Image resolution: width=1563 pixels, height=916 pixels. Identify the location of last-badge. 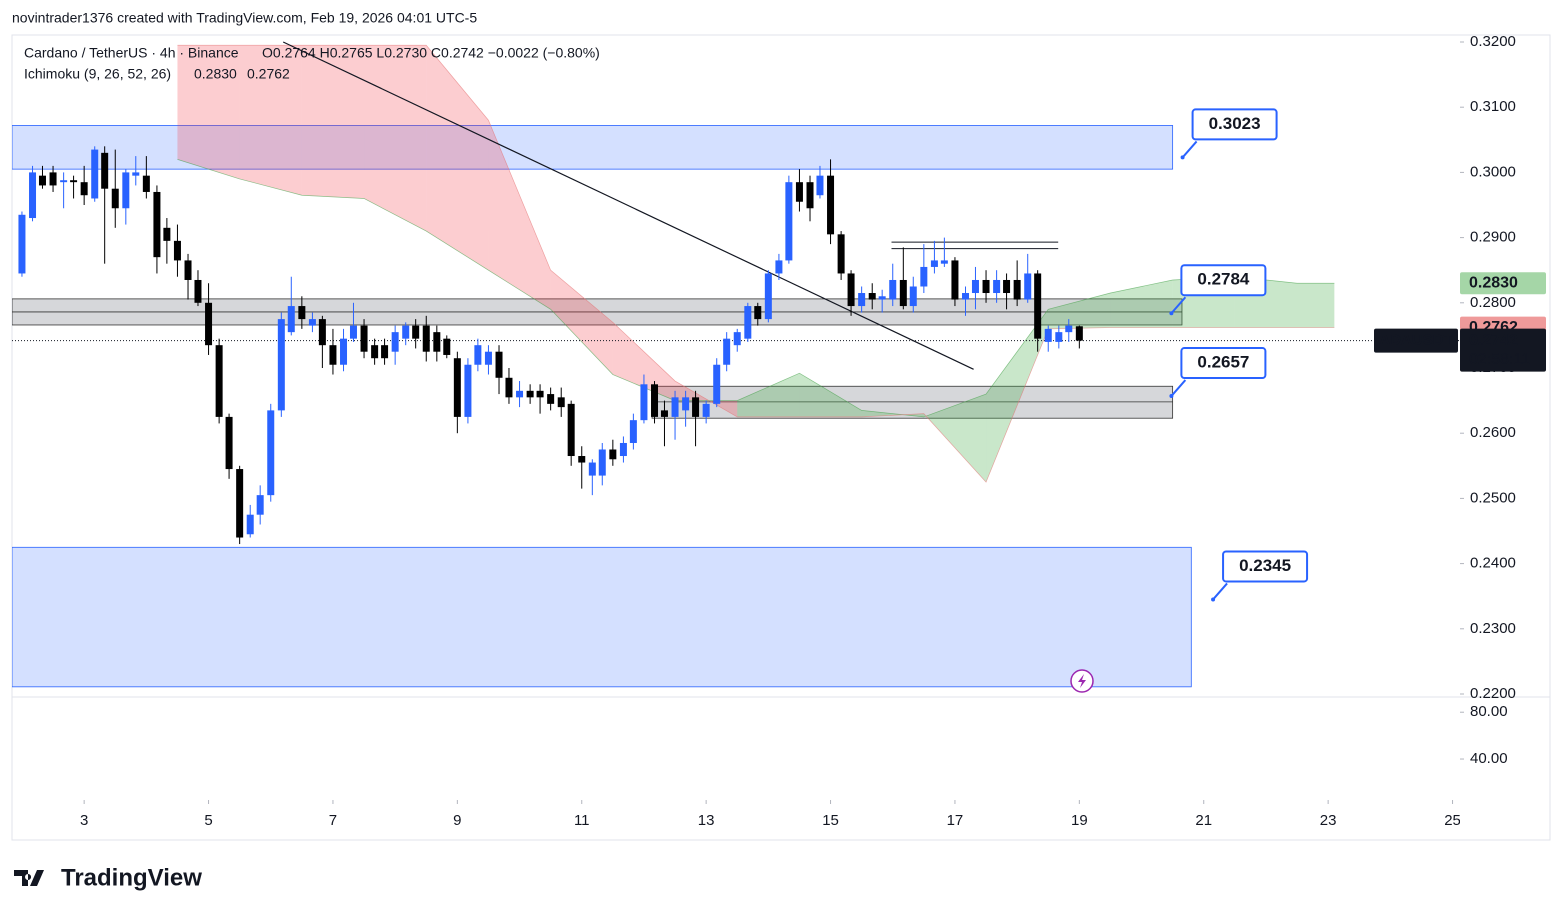
(1503, 350).